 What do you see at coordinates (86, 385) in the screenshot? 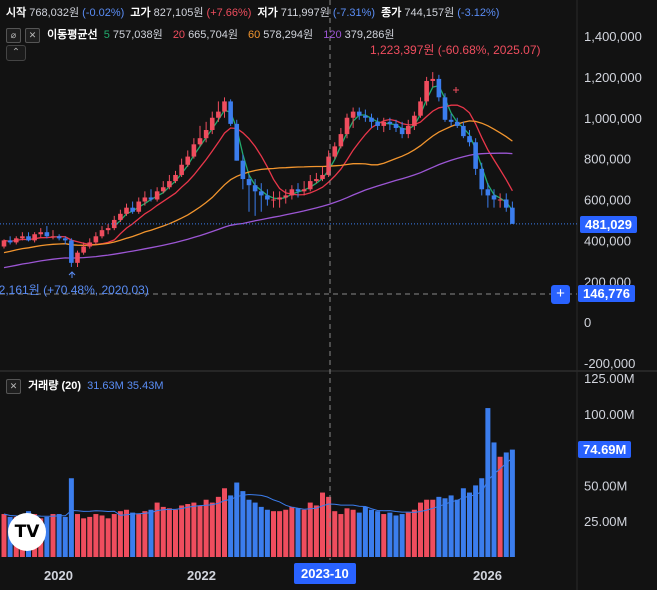
I see `volume-legend: ✕ 거래량 (20) 31.63M 35.43M` at bounding box center [86, 385].